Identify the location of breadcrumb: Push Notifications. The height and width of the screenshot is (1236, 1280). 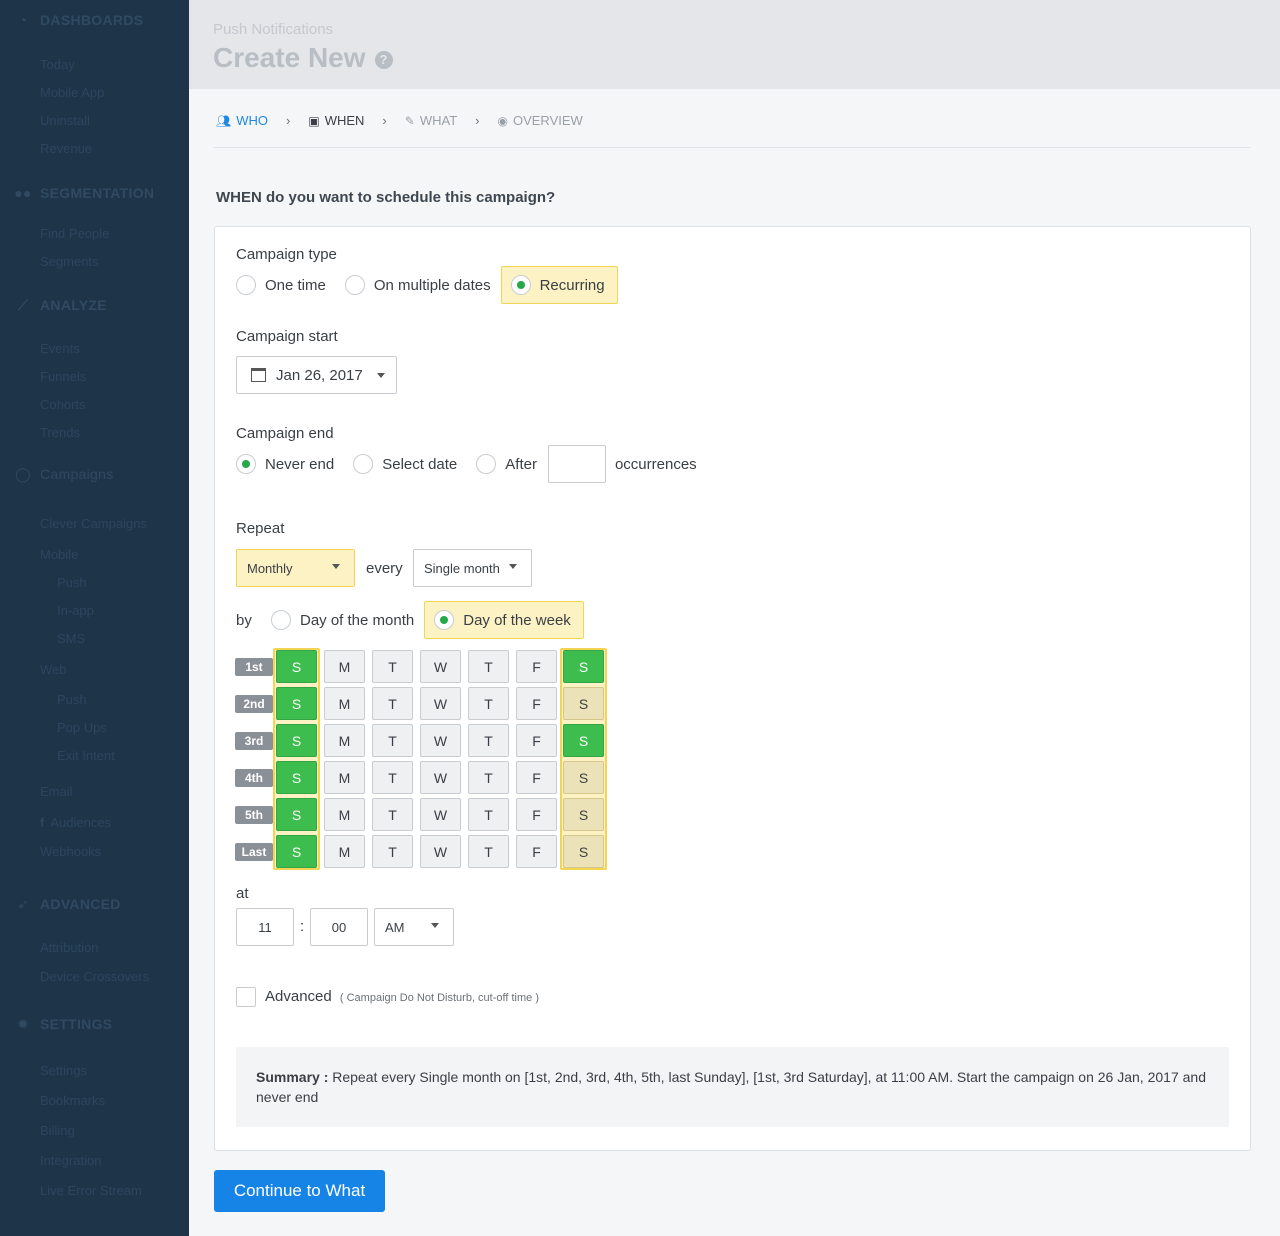
(273, 29).